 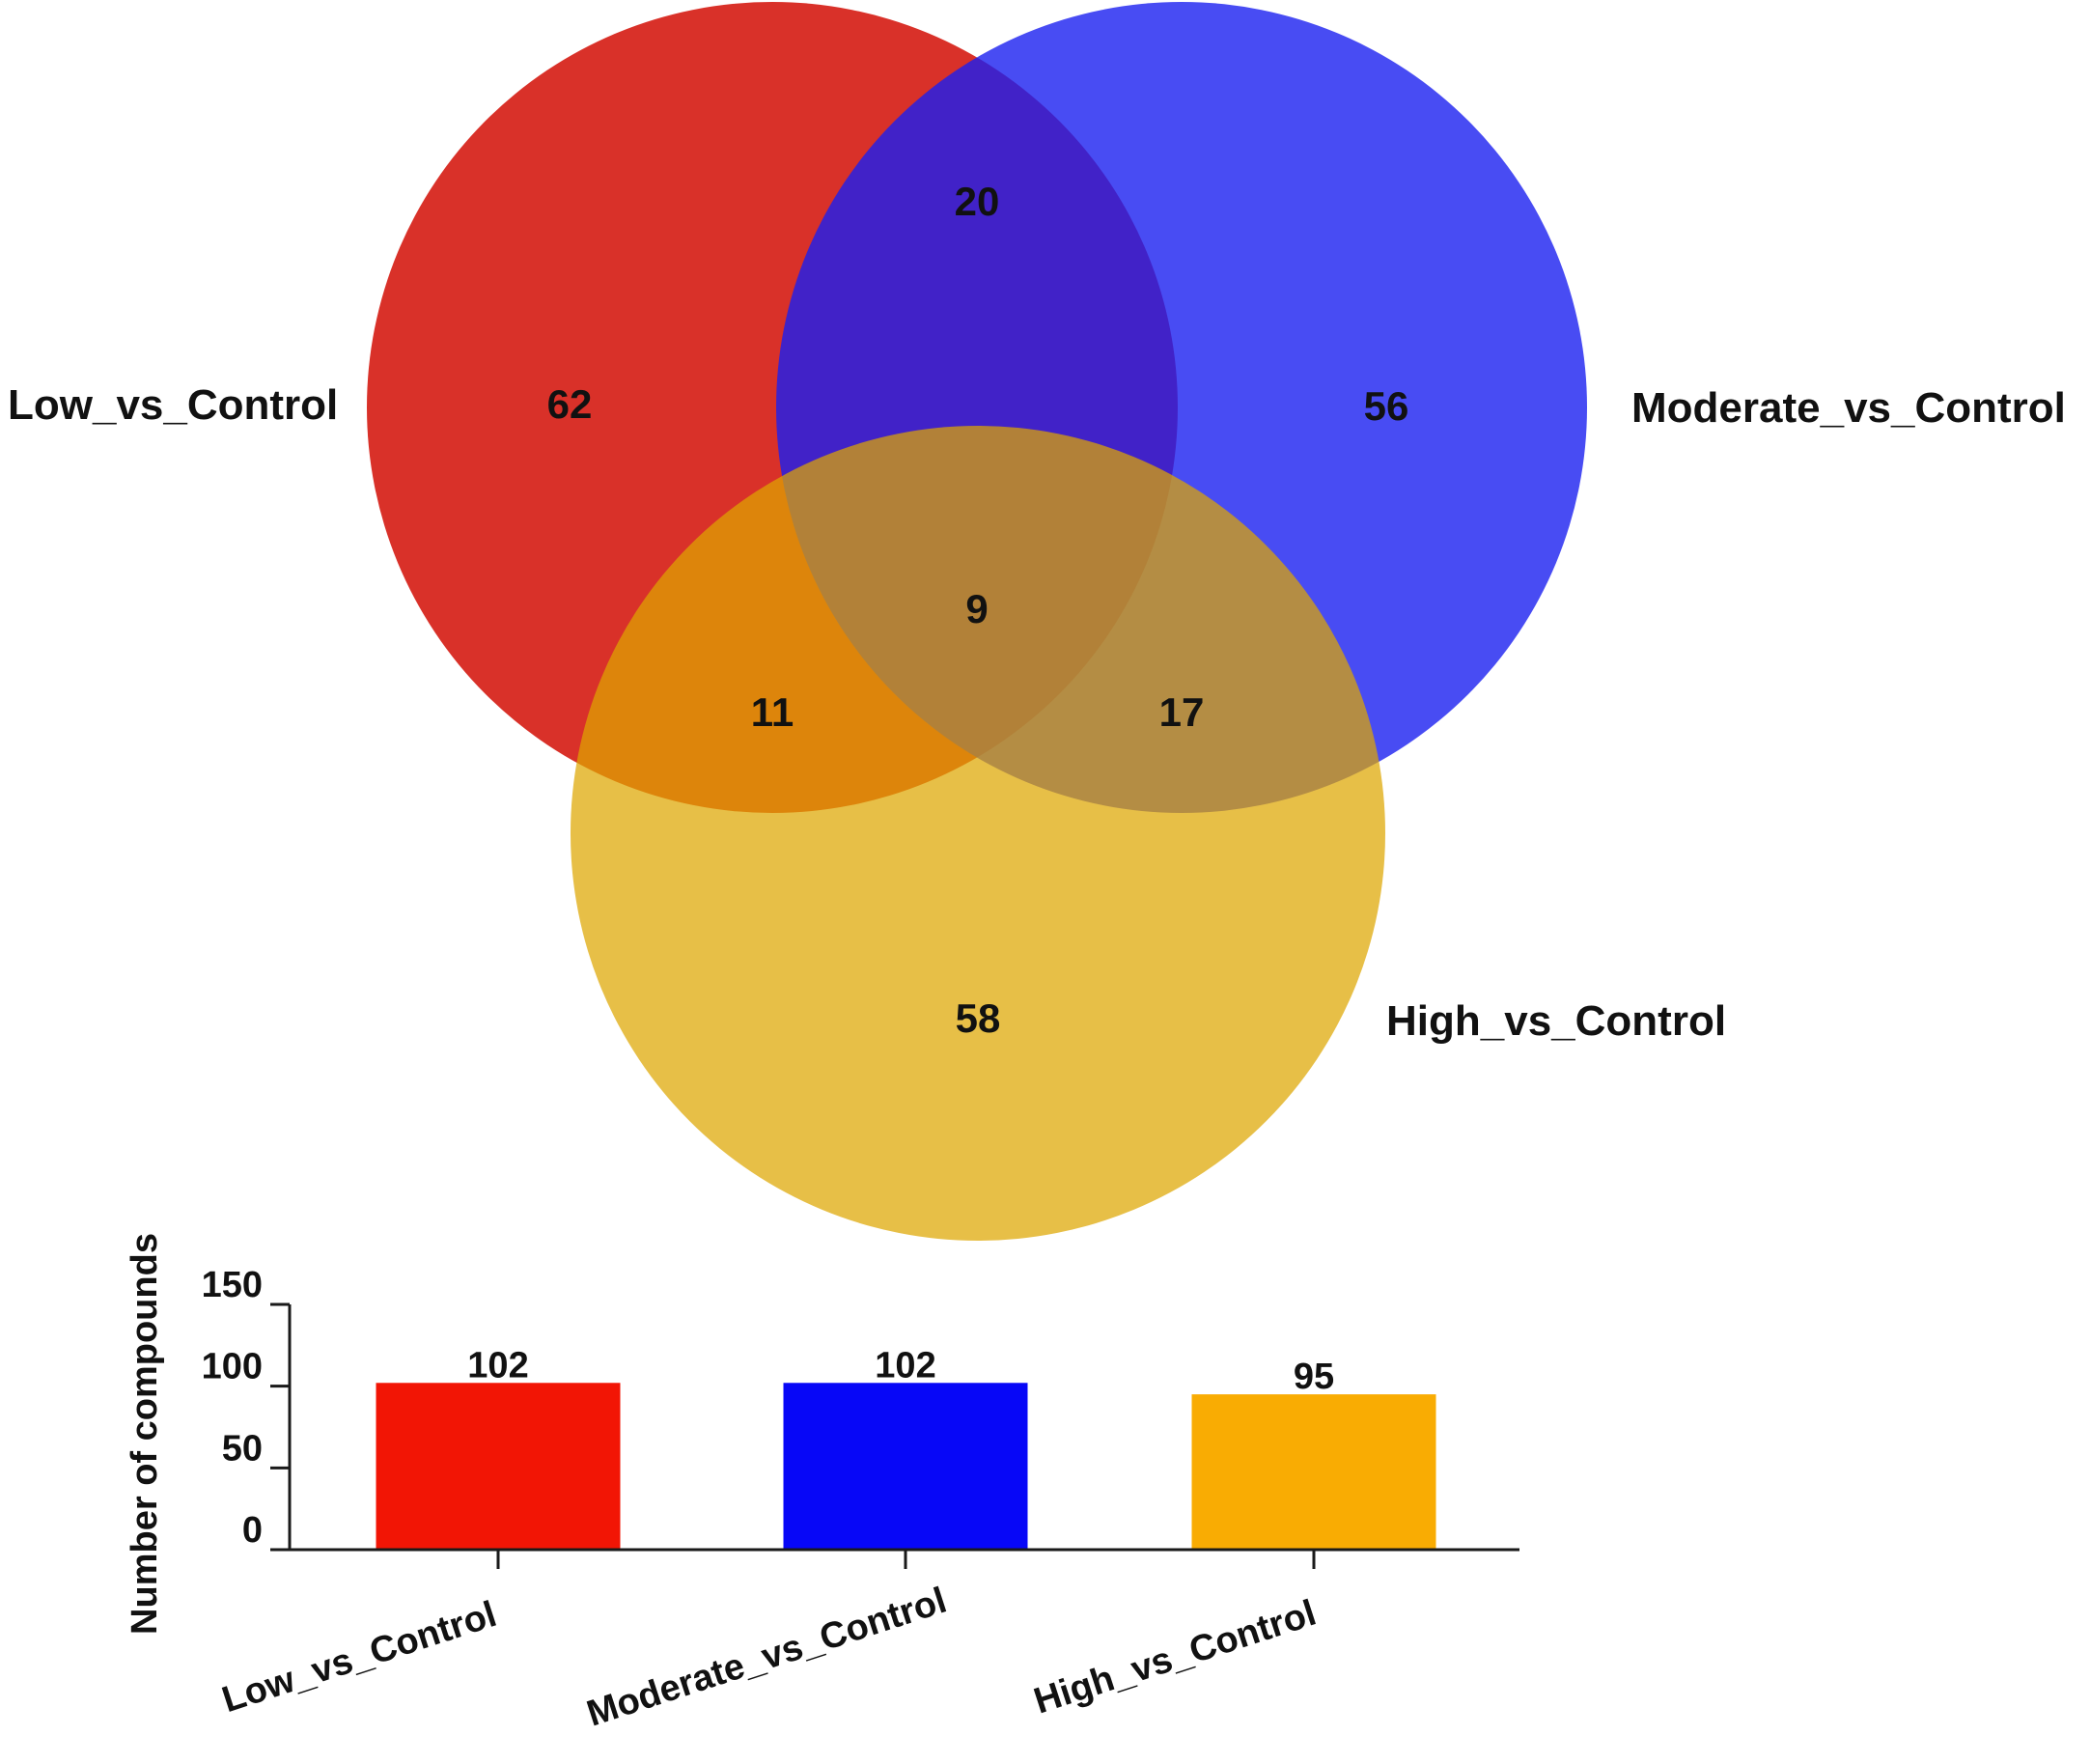 What do you see at coordinates (1175, 1658) in the screenshot?
I see `x-tick-label: High_vs_Control` at bounding box center [1175, 1658].